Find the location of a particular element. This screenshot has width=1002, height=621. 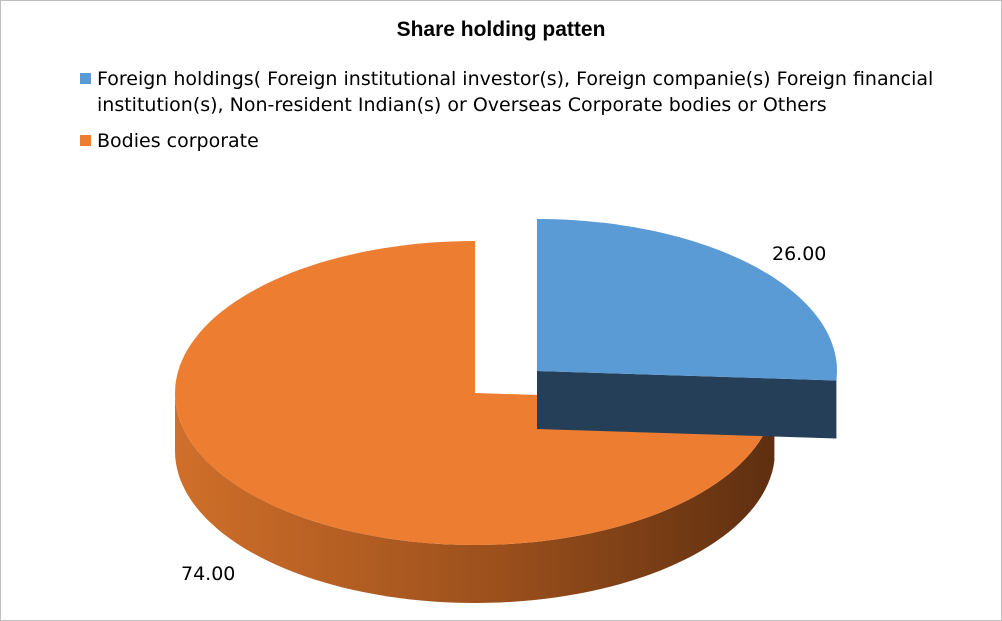

legend-label-bodies-corporate: Bodies corporate is located at coordinates (178, 141).